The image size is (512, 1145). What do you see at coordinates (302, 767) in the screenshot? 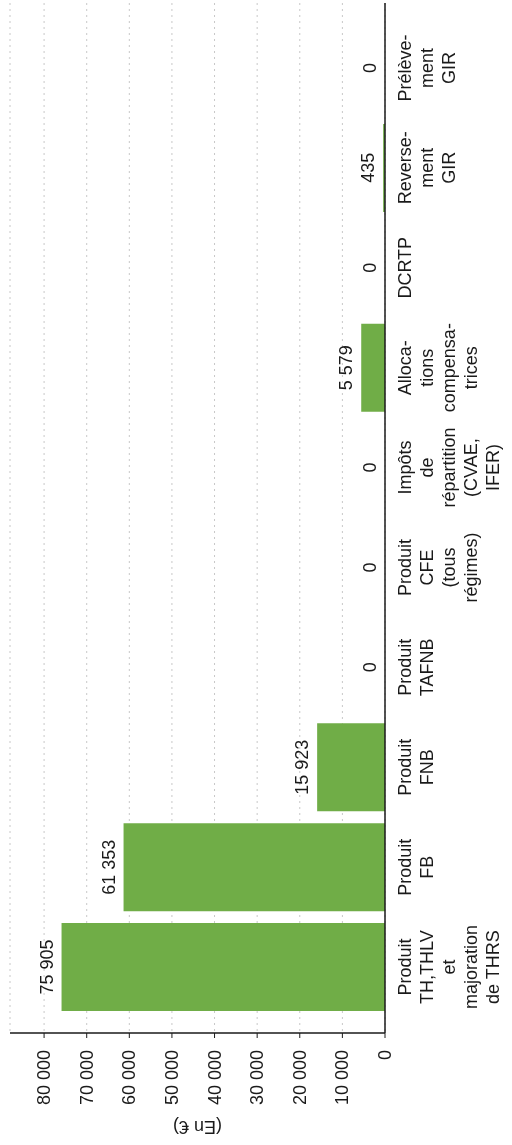
I see `data-label: 15 923` at bounding box center [302, 767].